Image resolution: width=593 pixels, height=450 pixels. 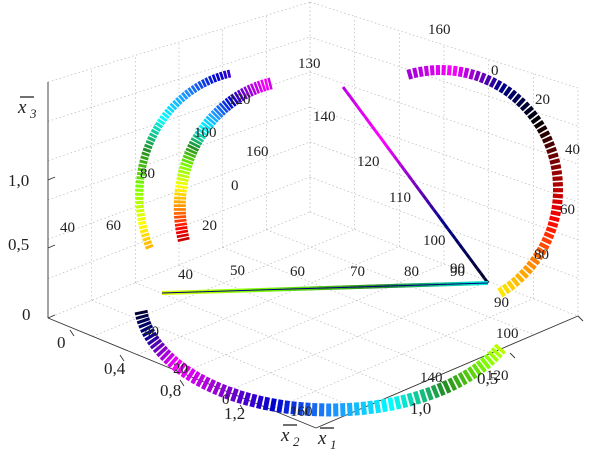 What do you see at coordinates (22, 107) in the screenshot?
I see `x3-axis-letter: x` at bounding box center [22, 107].